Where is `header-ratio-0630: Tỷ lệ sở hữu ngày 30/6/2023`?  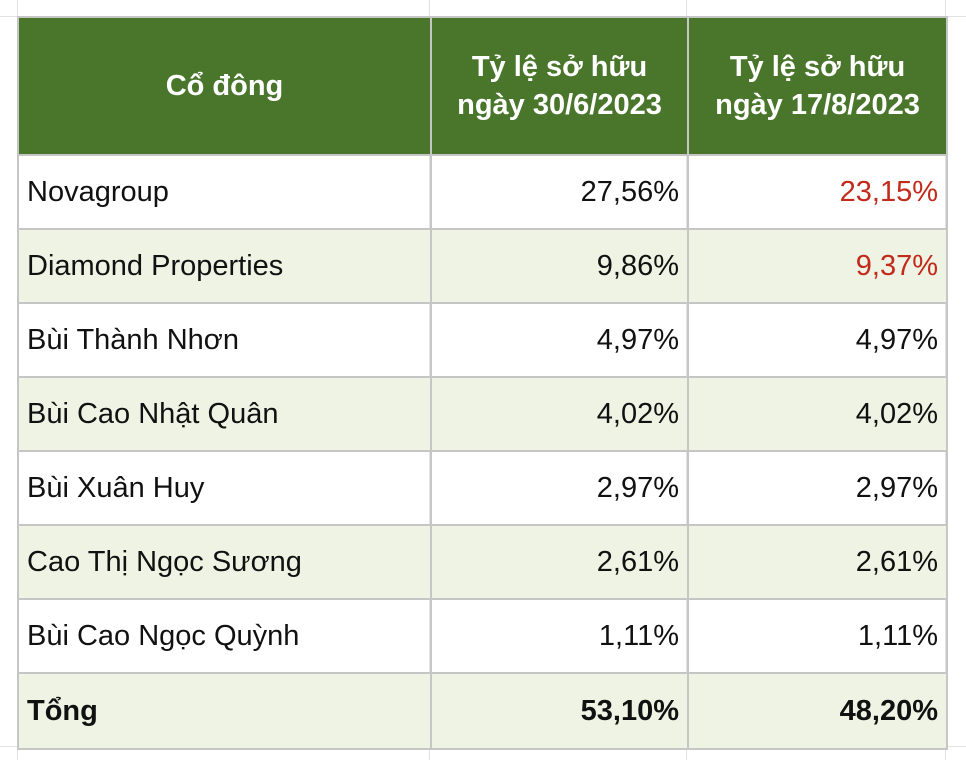
header-ratio-0630: Tỷ lệ sở hữu ngày 30/6/2023 is located at coordinates (559, 86).